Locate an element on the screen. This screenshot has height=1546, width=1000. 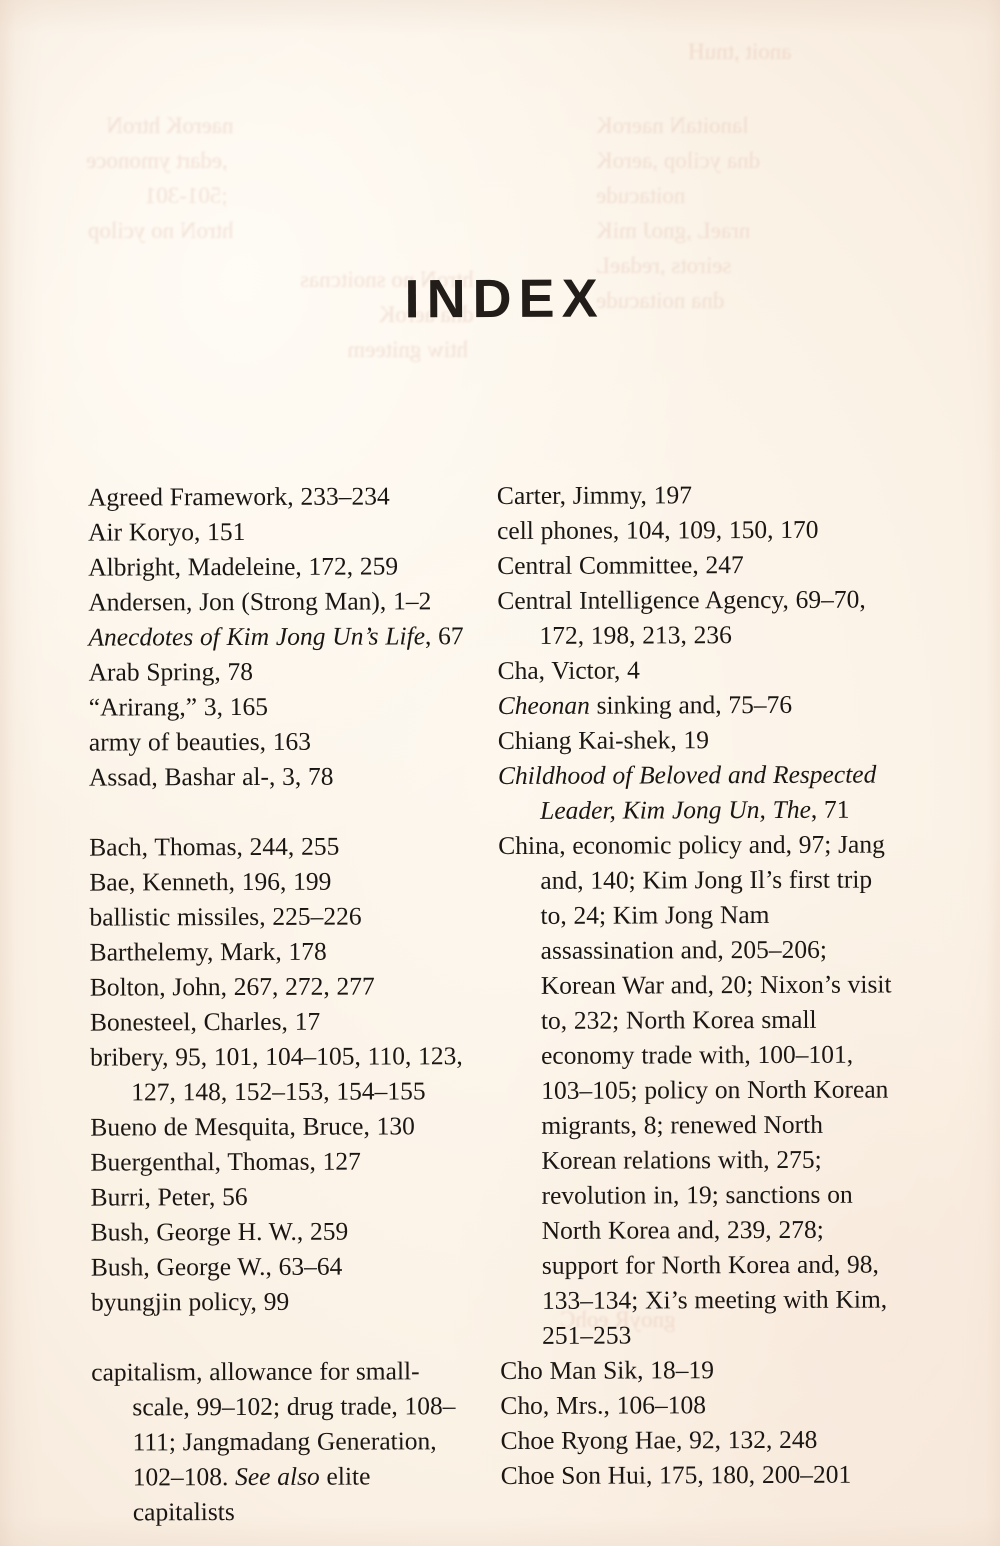
index-entry: cell phones, 104, 109, 150, 170 is located at coordinates (697, 529).